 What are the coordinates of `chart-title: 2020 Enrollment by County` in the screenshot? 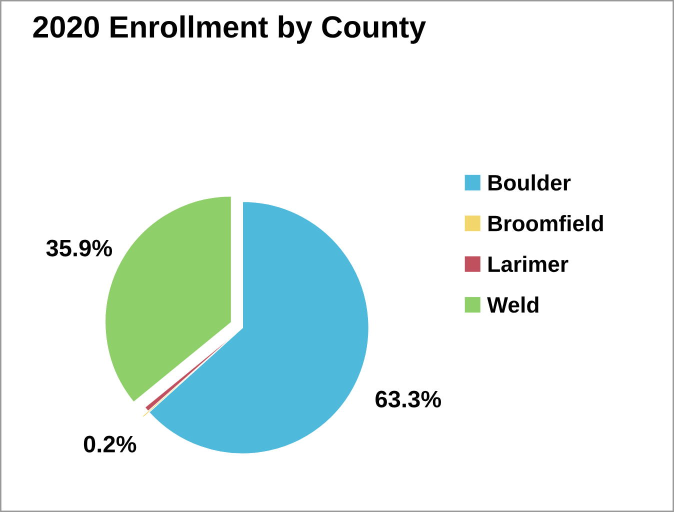 It's located at (229, 29).